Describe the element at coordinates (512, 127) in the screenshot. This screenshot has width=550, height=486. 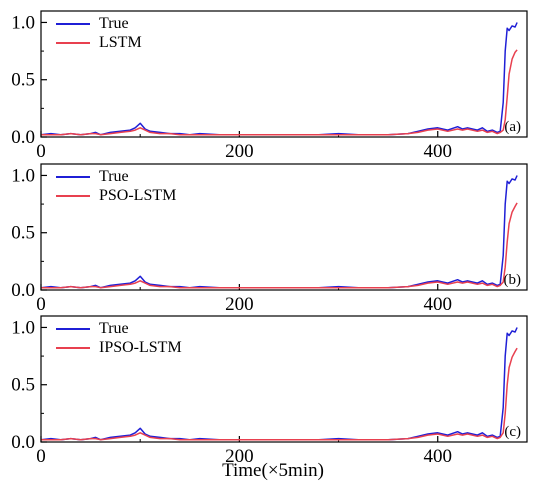
I see `panel-label: (a)` at that location.